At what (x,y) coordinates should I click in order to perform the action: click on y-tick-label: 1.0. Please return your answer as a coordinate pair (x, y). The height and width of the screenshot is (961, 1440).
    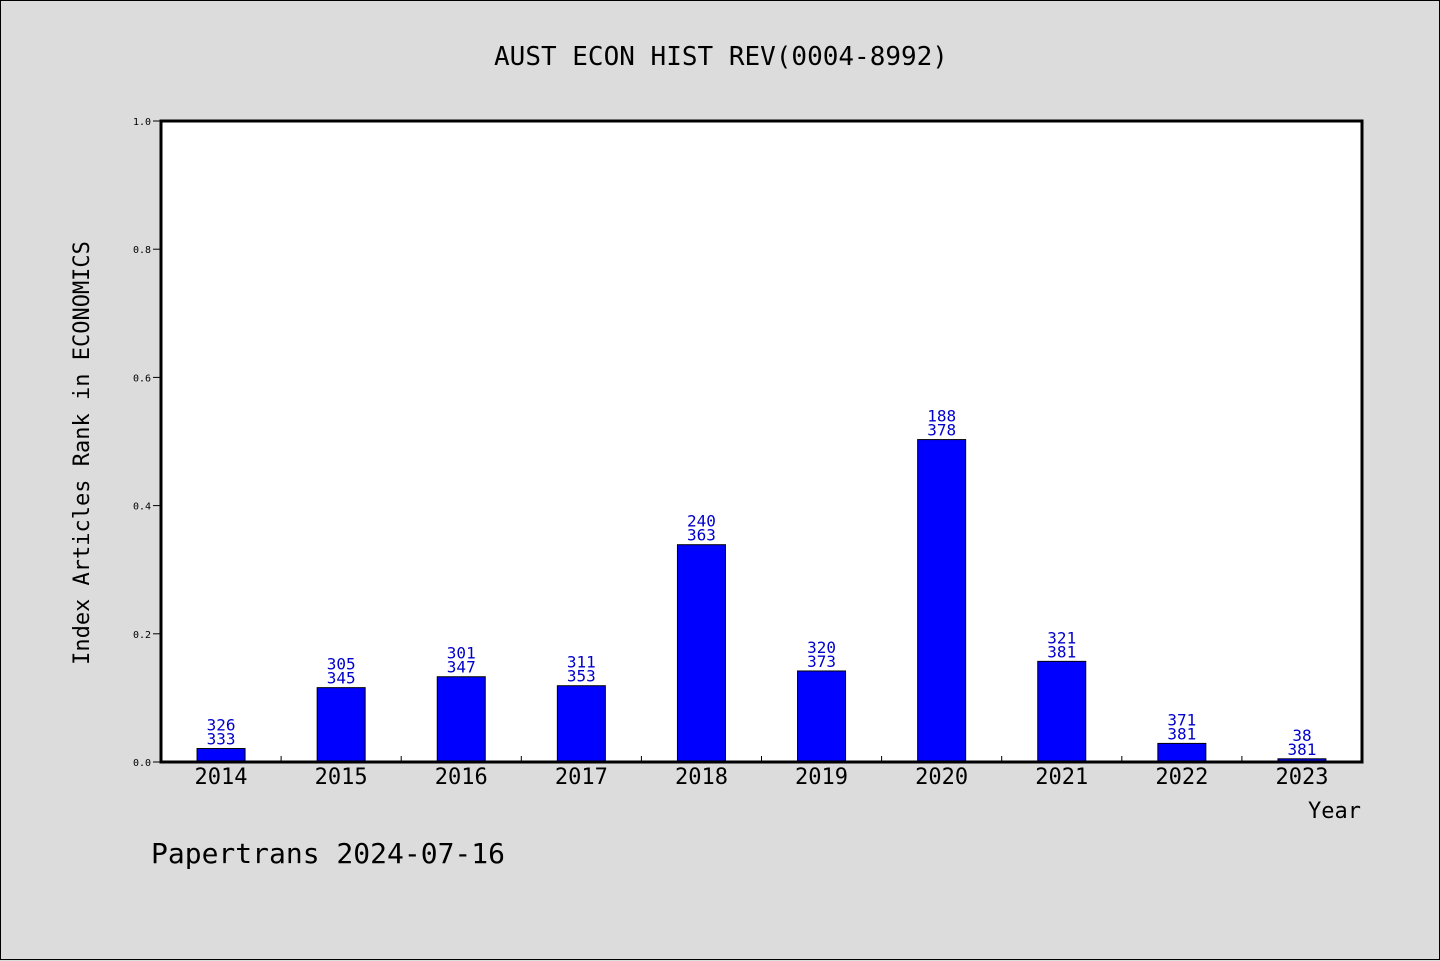
    Looking at the image, I should click on (142, 122).